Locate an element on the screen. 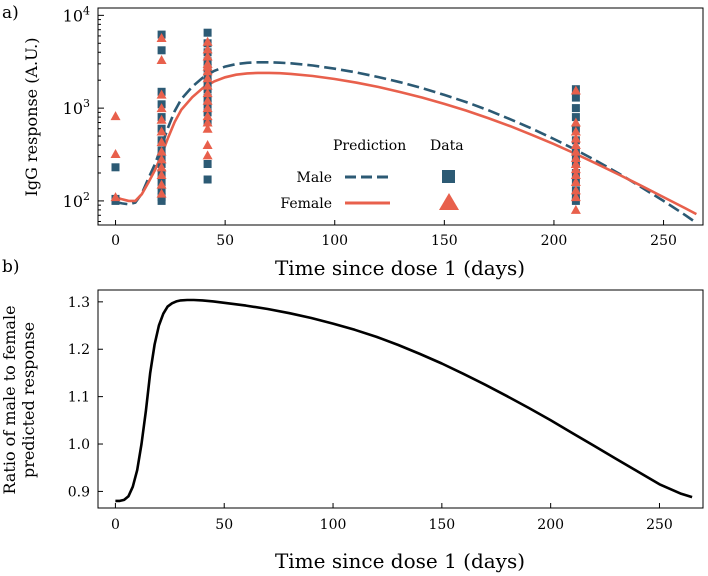 The image size is (708, 576). legend-male-marker is located at coordinates (448, 176).